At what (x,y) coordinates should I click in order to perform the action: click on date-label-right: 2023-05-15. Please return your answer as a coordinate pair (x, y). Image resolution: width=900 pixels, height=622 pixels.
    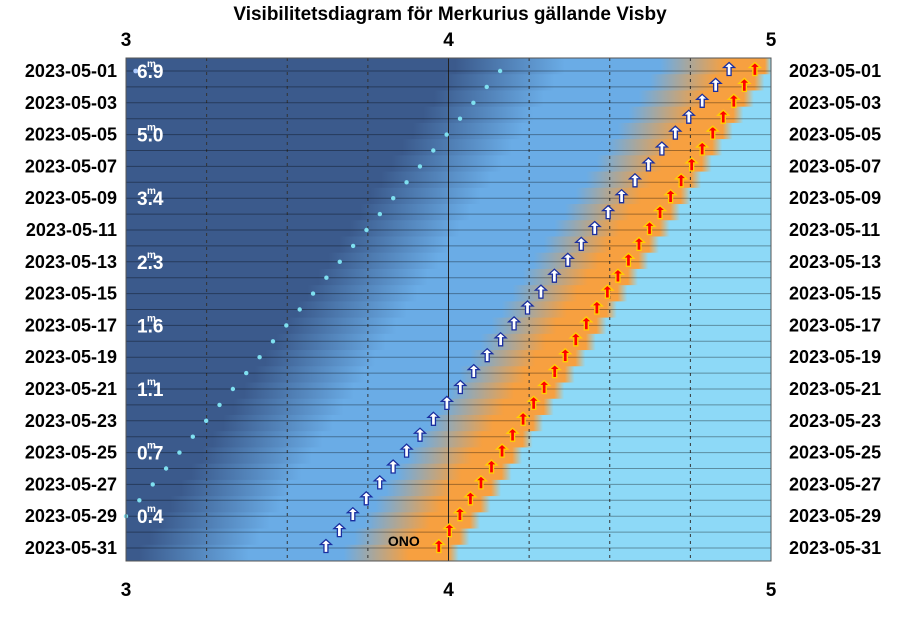
    Looking at the image, I should click on (835, 294).